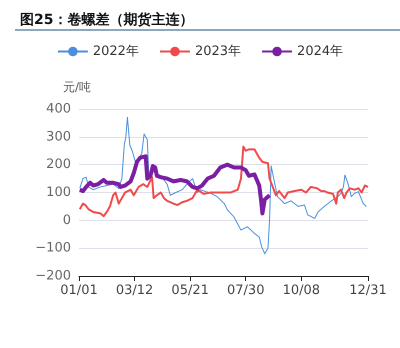  Describe the element at coordinates (218, 51) in the screenshot. I see `legend-label: 2023年` at that location.